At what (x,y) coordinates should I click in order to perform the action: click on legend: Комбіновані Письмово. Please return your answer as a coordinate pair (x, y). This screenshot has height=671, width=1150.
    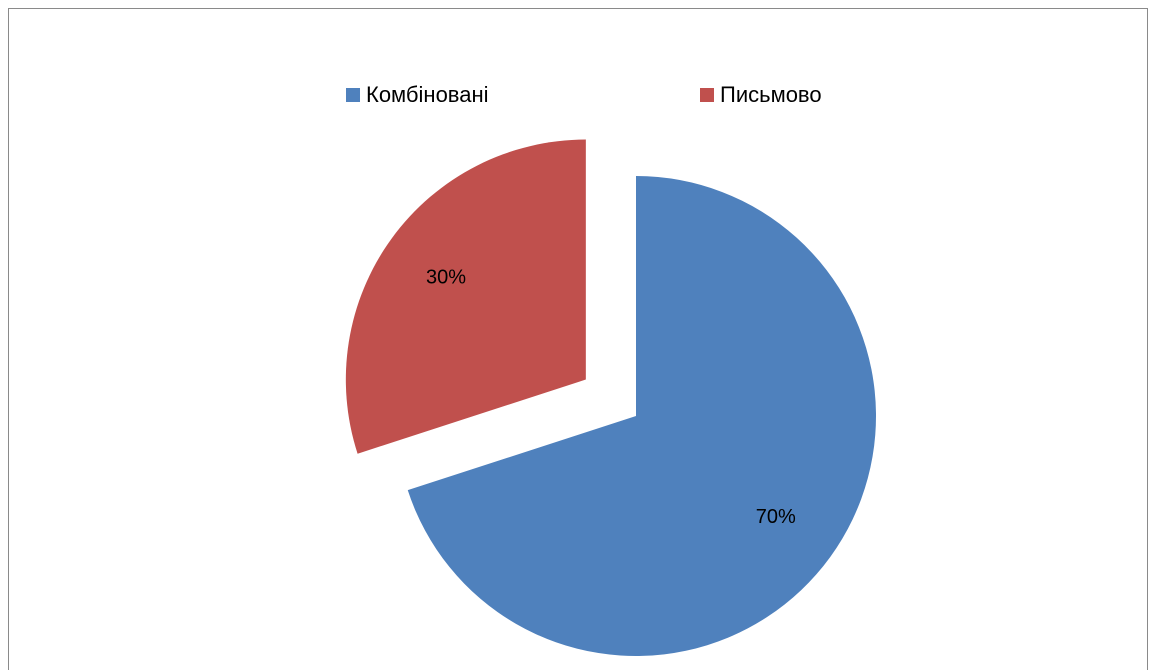
    Looking at the image, I should click on (575, 97).